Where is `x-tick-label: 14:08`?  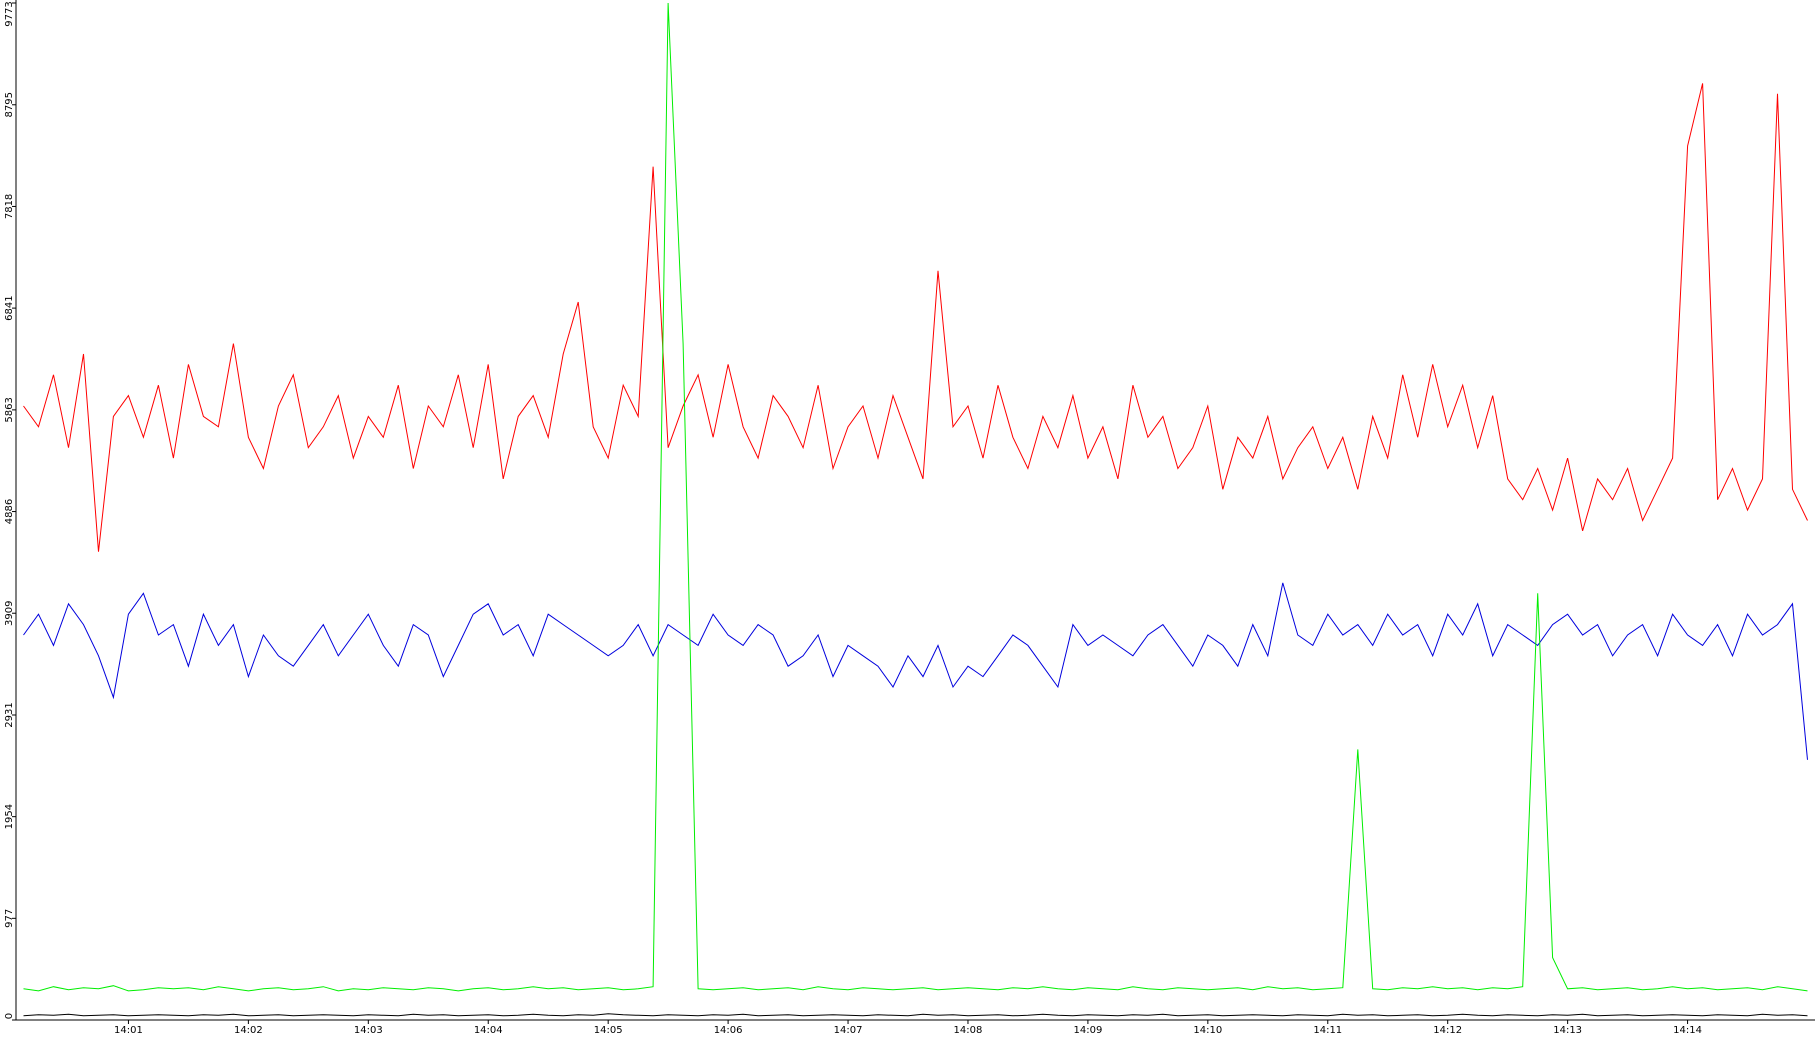 x-tick-label: 14:08 is located at coordinates (968, 1030).